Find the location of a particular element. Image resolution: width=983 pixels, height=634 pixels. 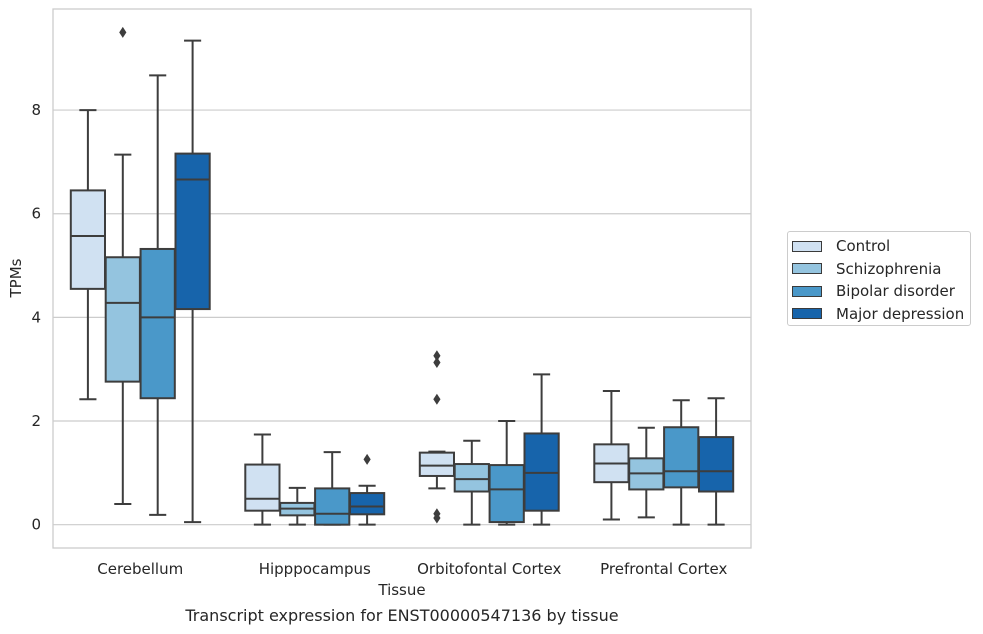

legend-item: Major depression is located at coordinates (881, 314).